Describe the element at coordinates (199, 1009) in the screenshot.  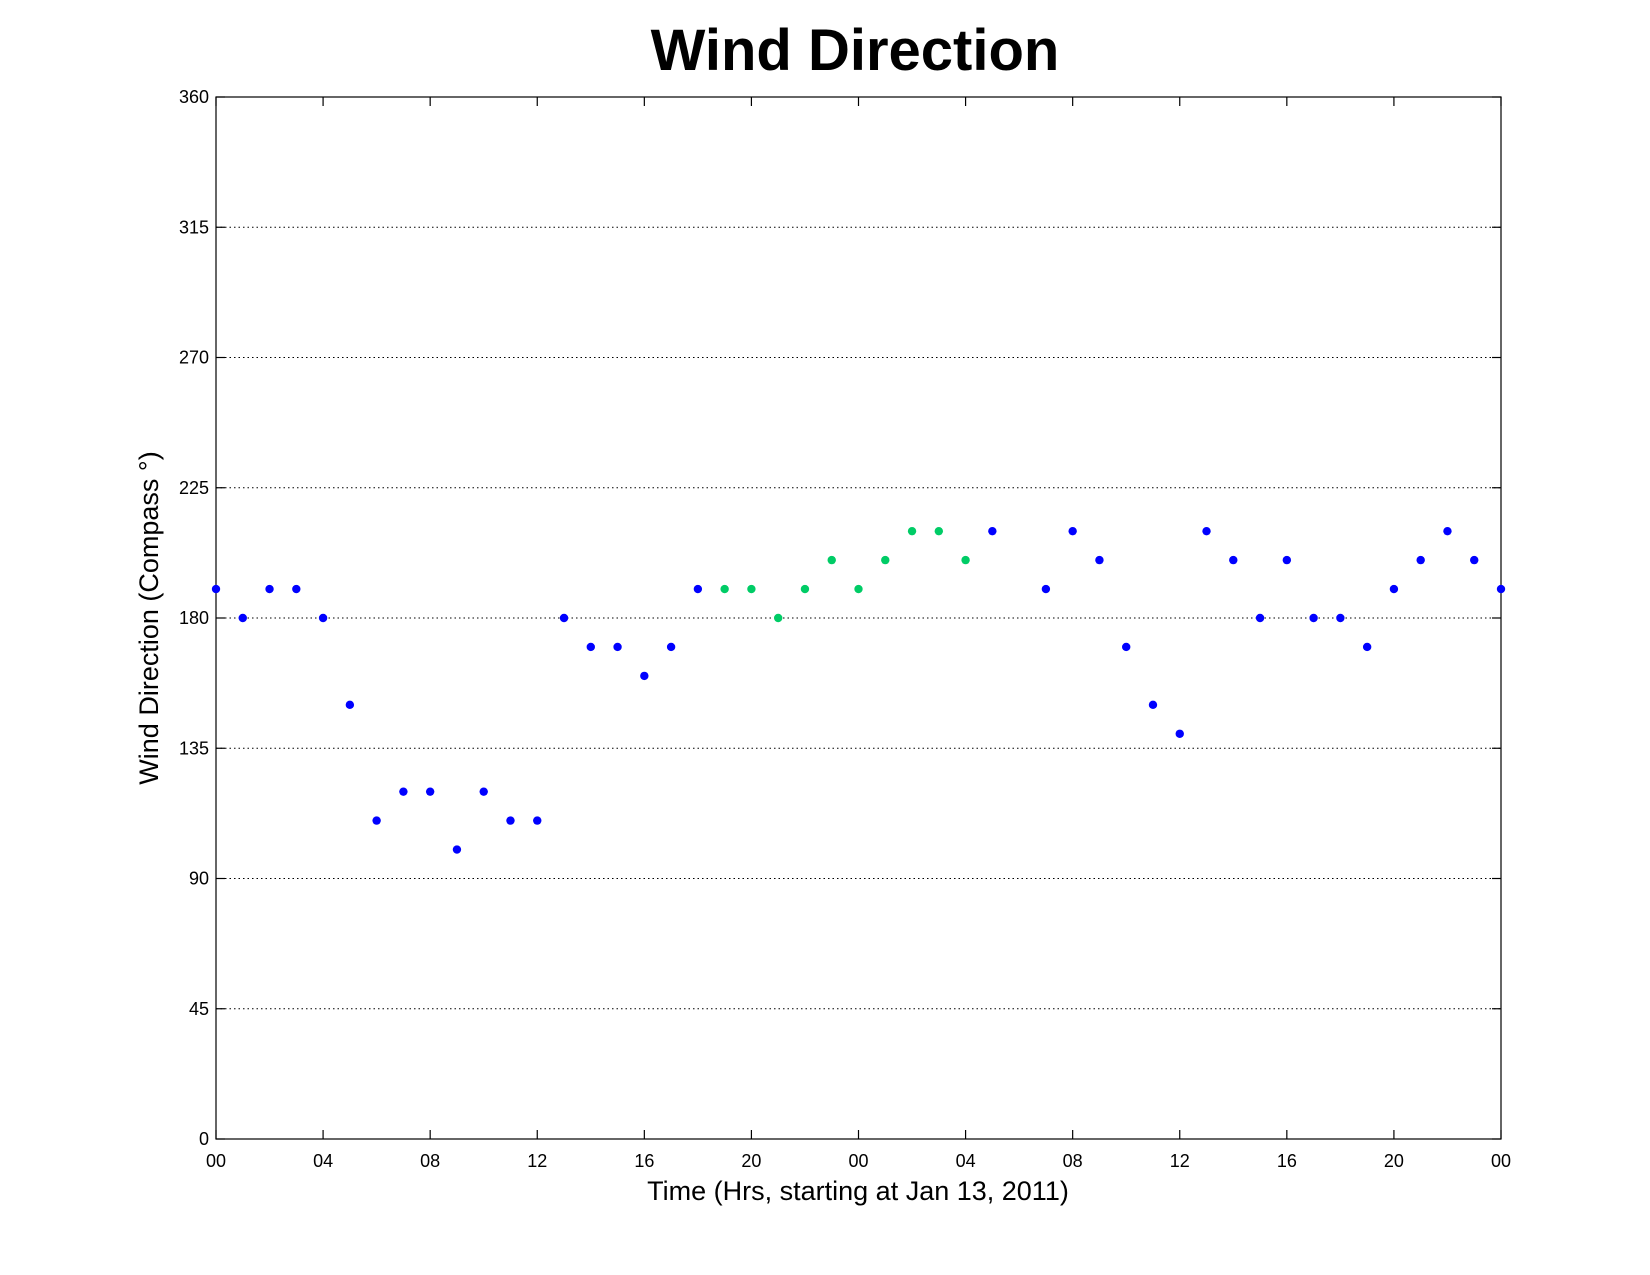
I see `y-tick-label: 45` at that location.